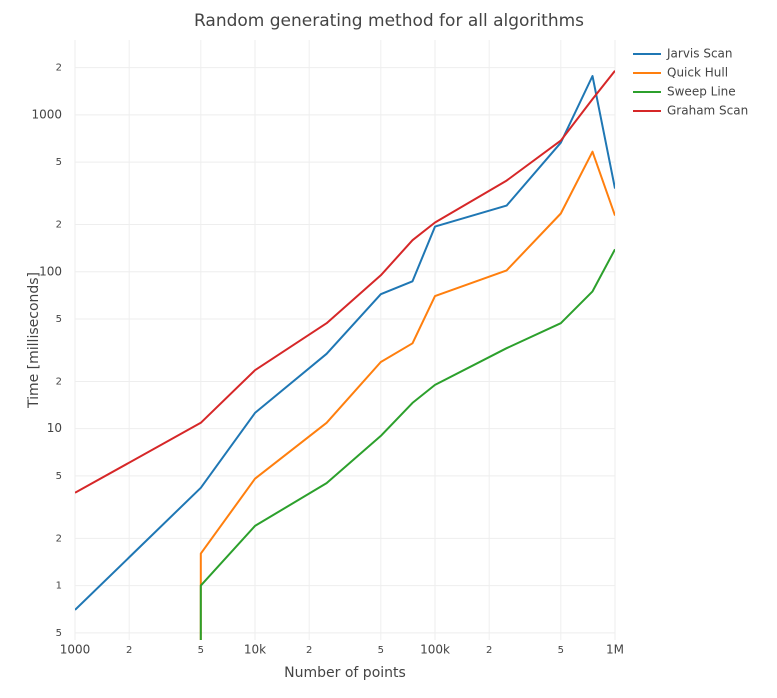 The width and height of the screenshot is (777, 698). Describe the element at coordinates (75, 650) in the screenshot. I see `x-tick-label: 1000` at that location.